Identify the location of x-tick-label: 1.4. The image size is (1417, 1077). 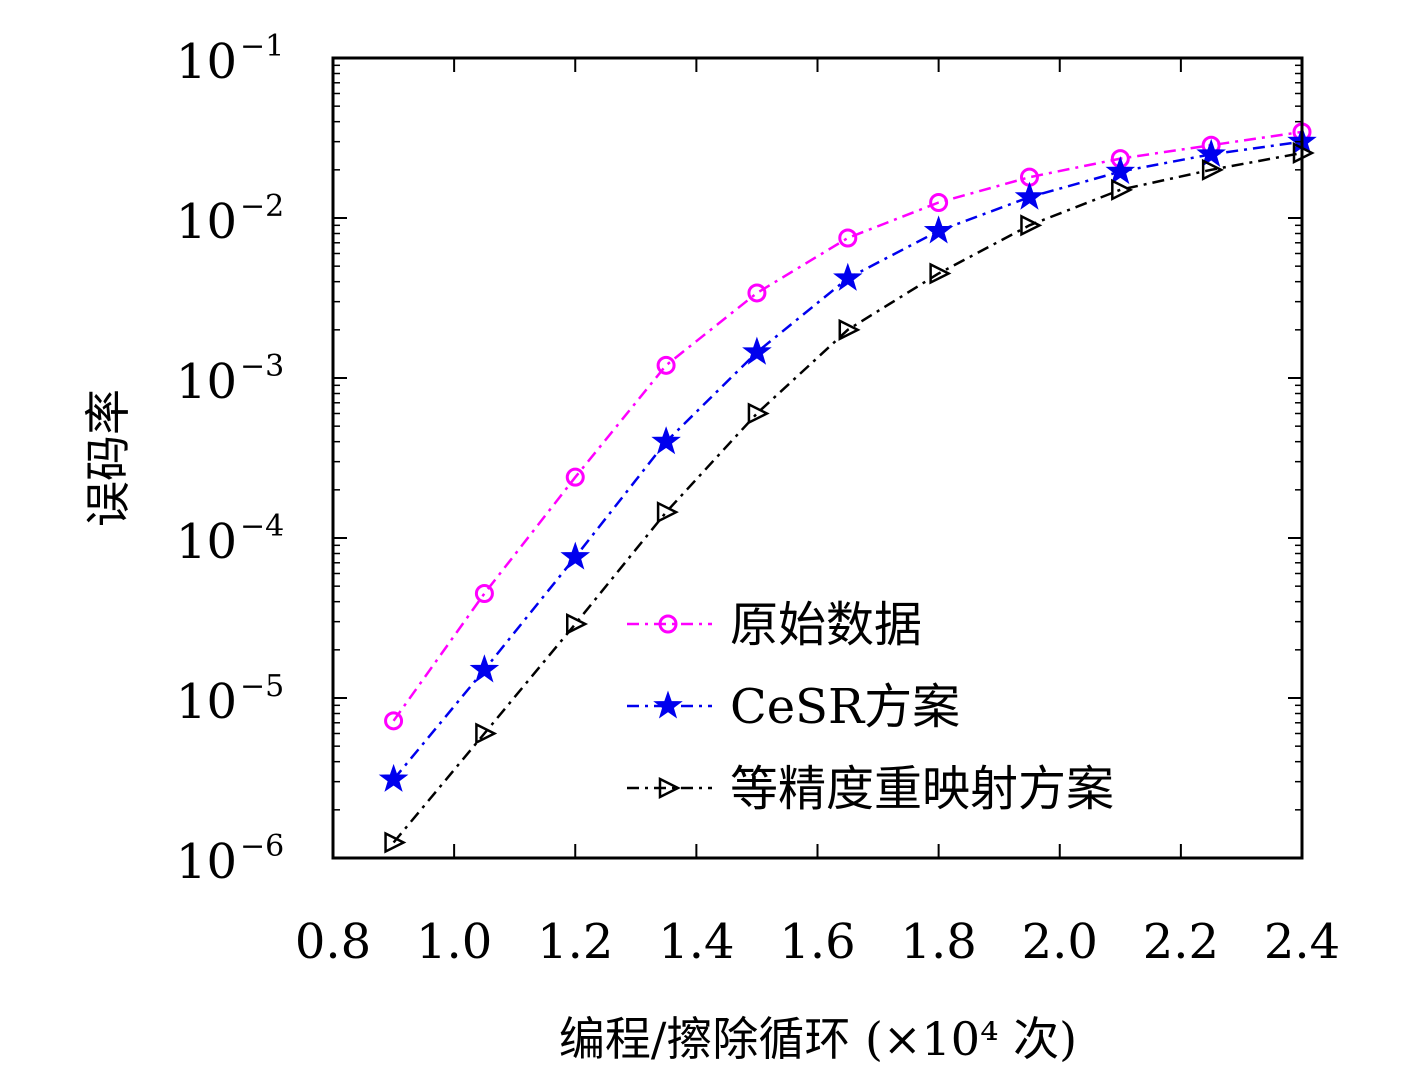
(696, 942).